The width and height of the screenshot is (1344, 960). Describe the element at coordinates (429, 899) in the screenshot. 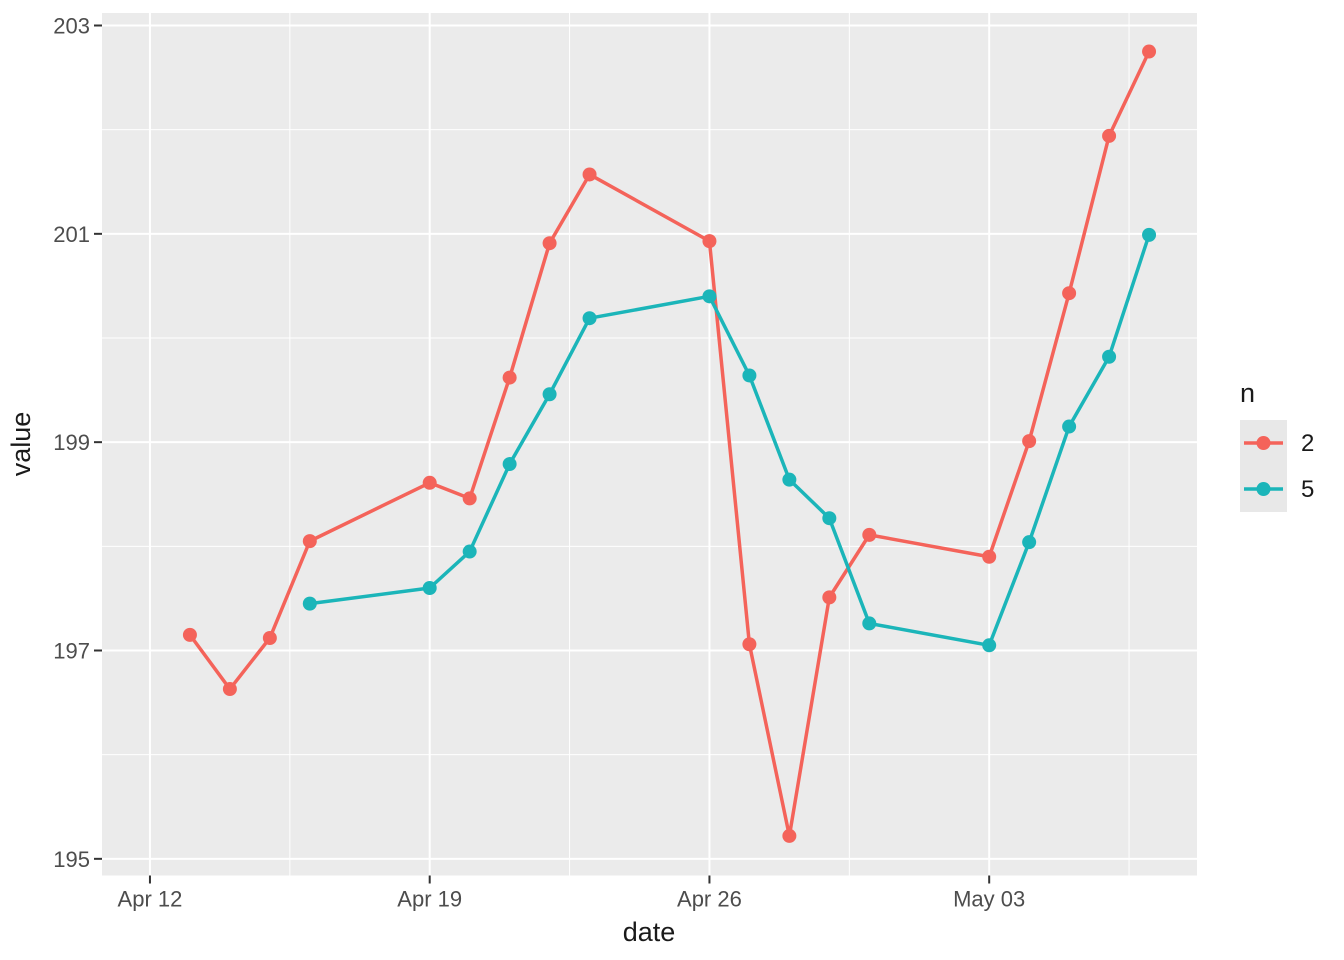

I see `x-tick-label: Apr 19` at that location.